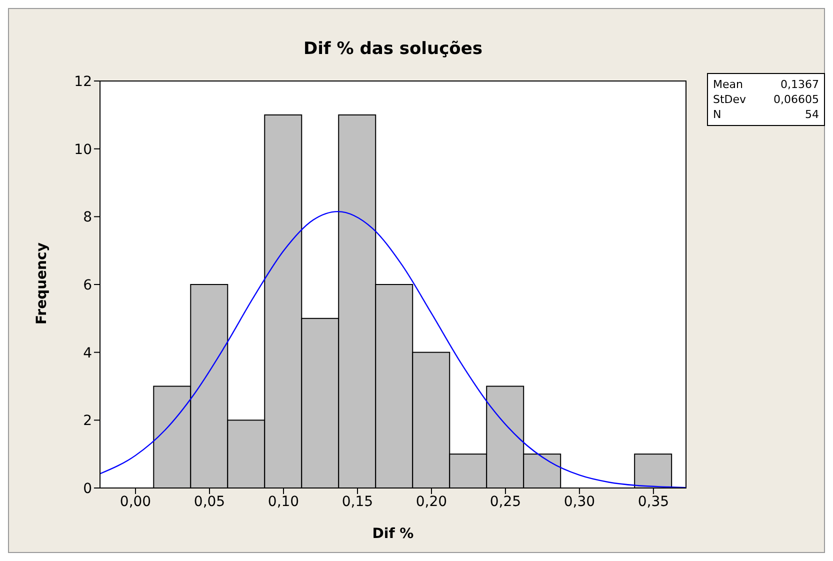  I want to click on y-tick-label: 6, so click(87, 285).